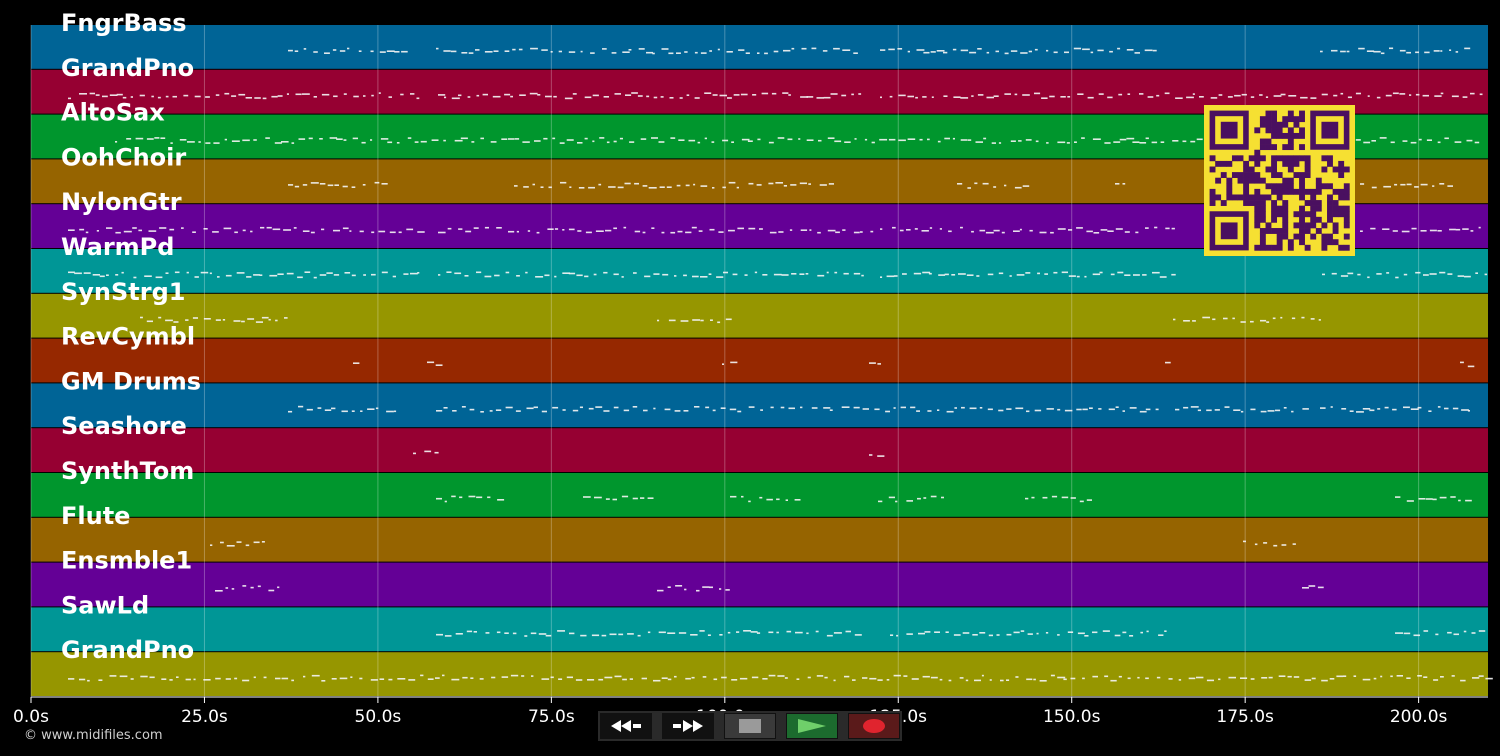  I want to click on record-button, so click(874, 726).